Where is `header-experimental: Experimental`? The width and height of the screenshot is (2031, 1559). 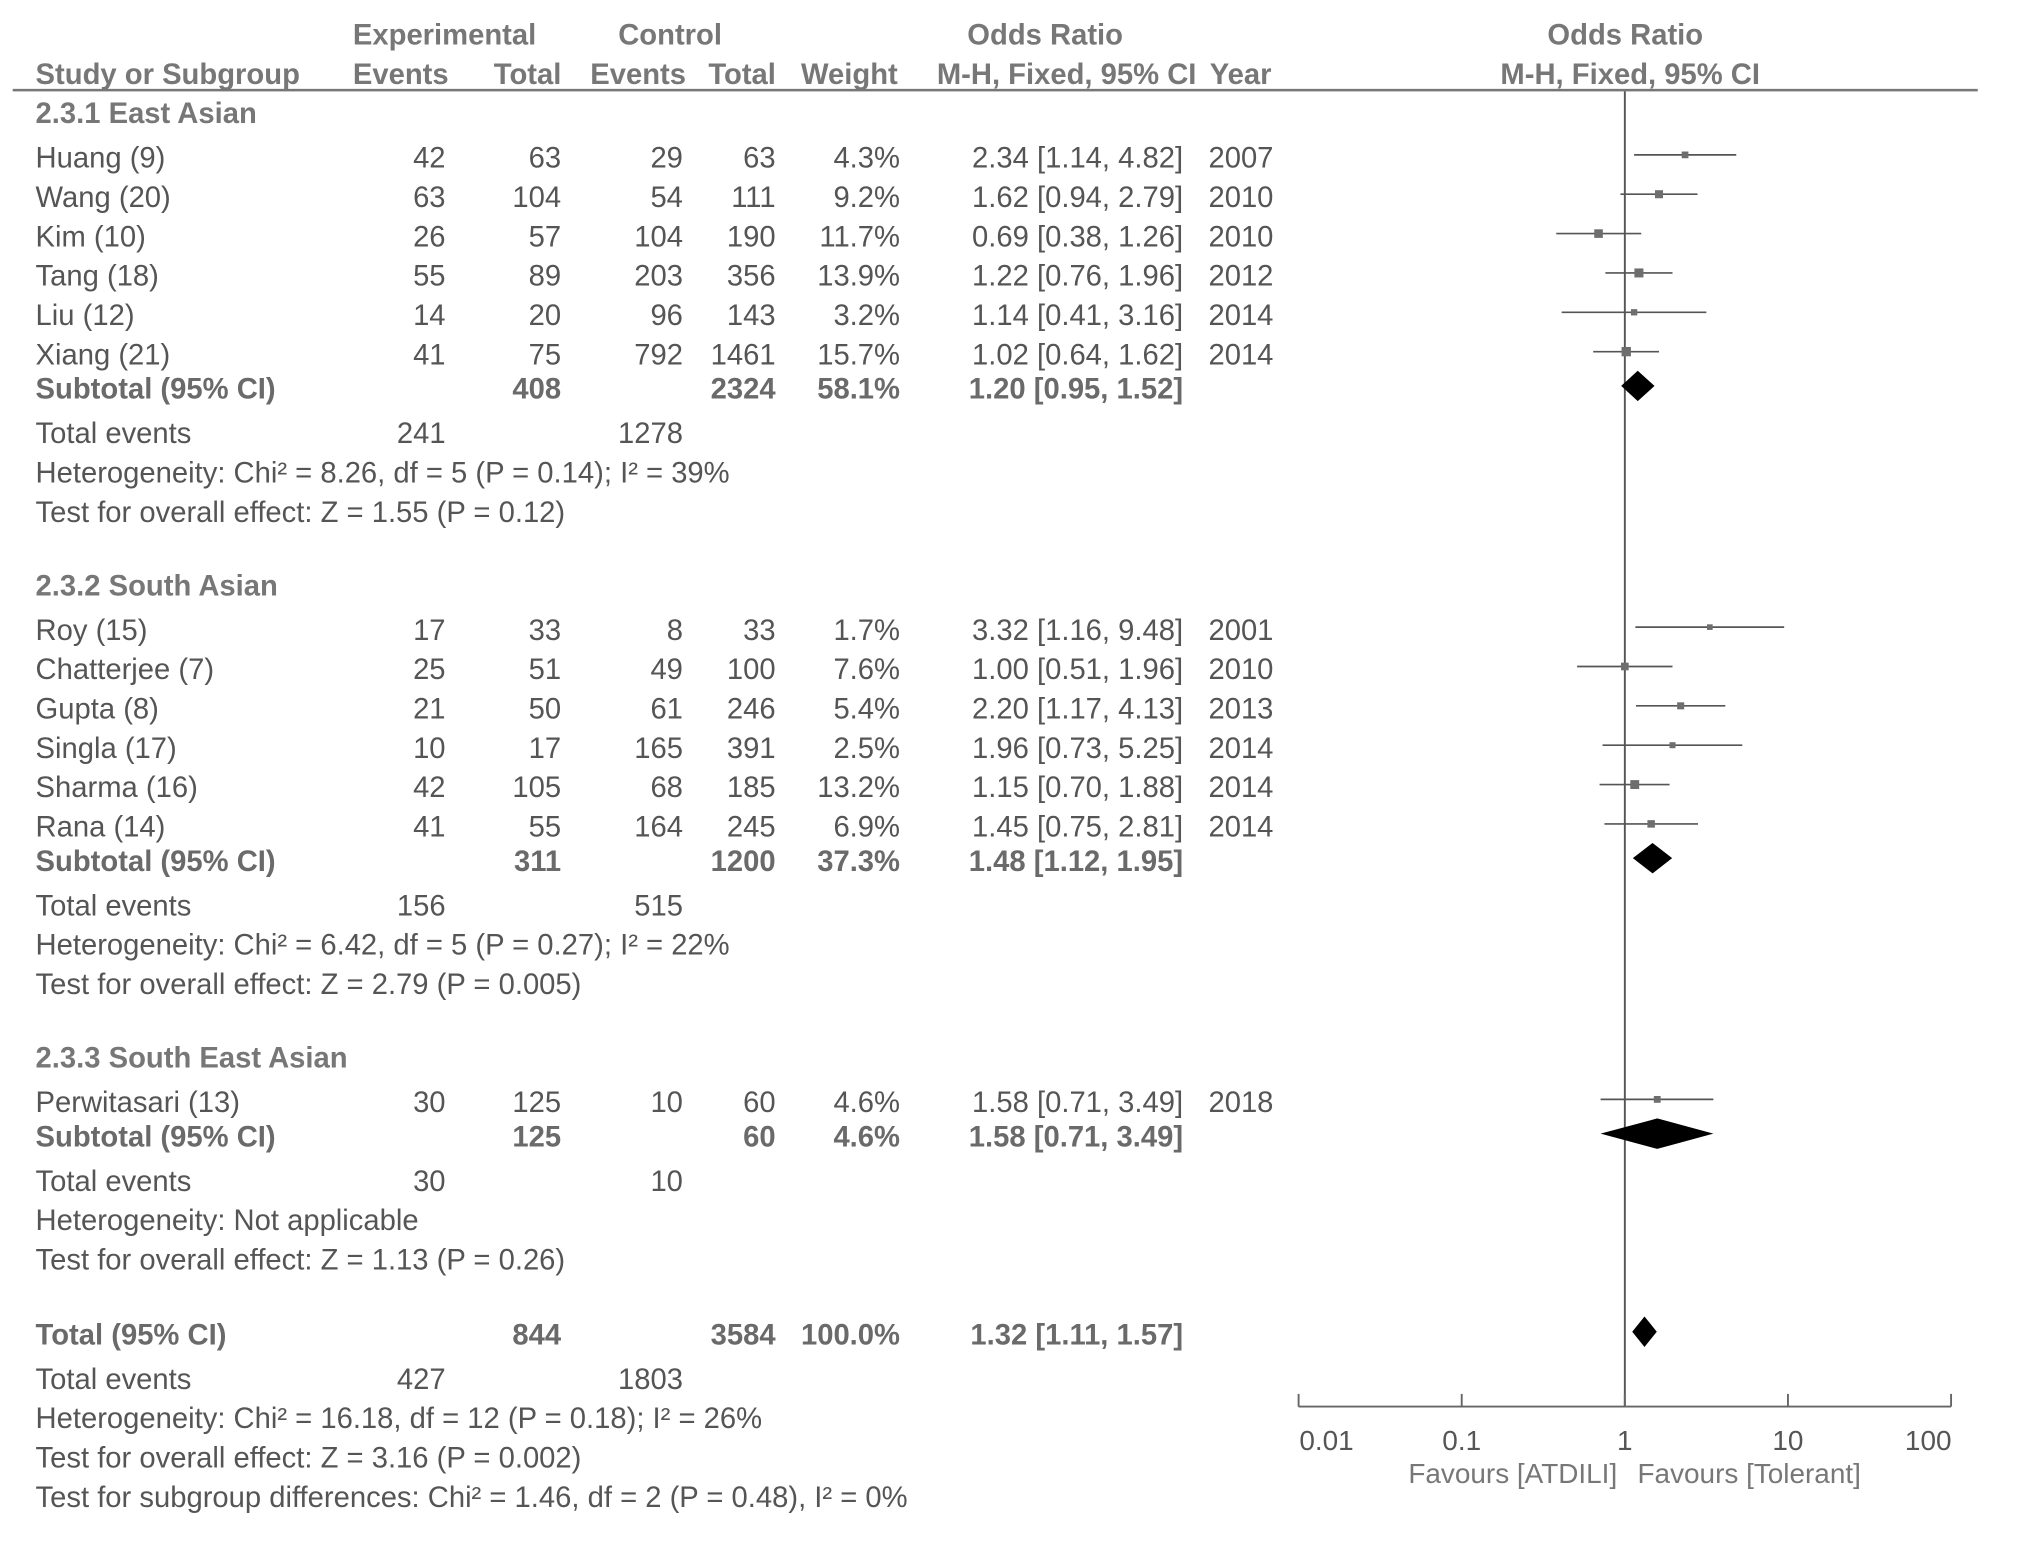 header-experimental: Experimental is located at coordinates (444, 34).